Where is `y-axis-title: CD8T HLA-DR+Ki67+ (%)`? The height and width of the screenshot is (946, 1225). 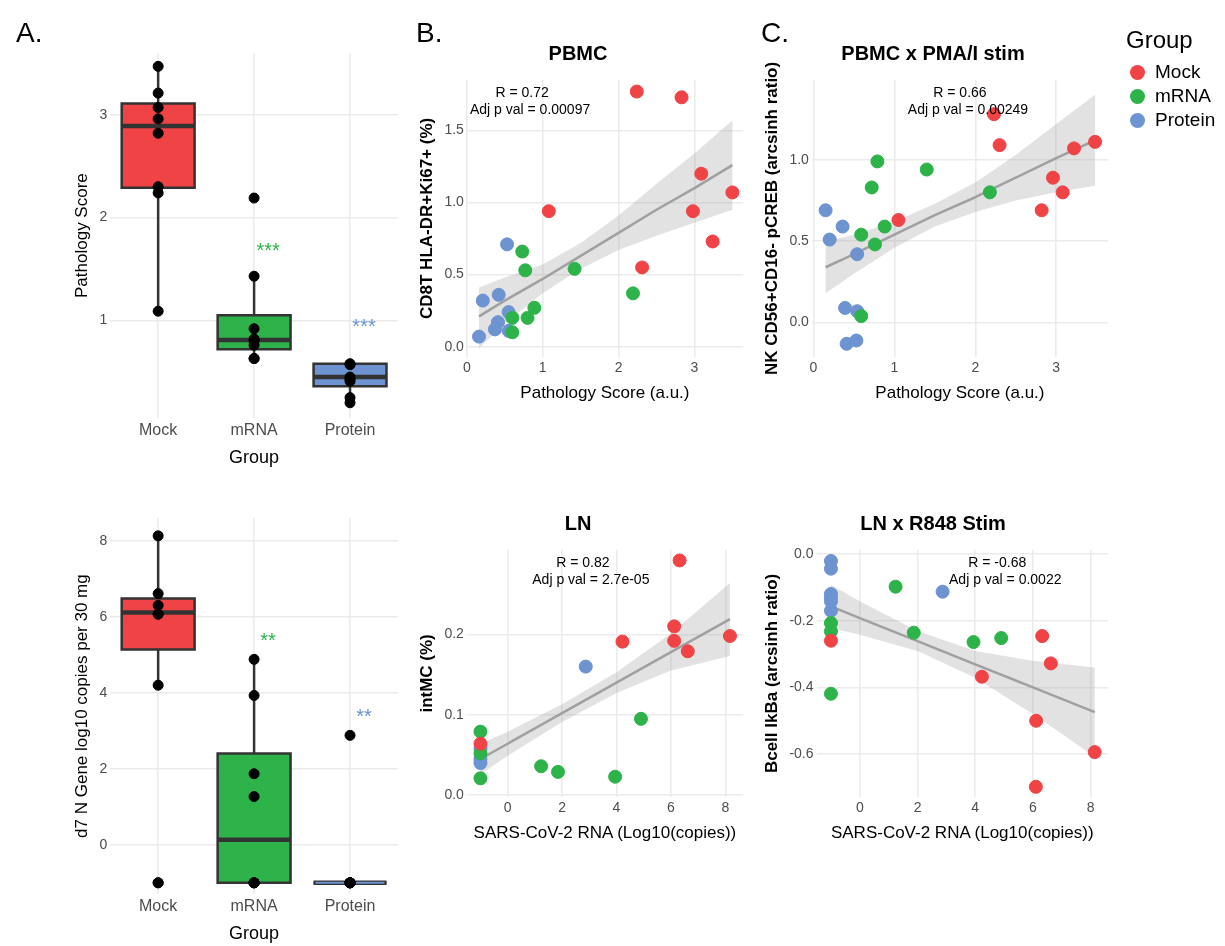 y-axis-title: CD8T HLA-DR+Ki67+ (%) is located at coordinates (426, 218).